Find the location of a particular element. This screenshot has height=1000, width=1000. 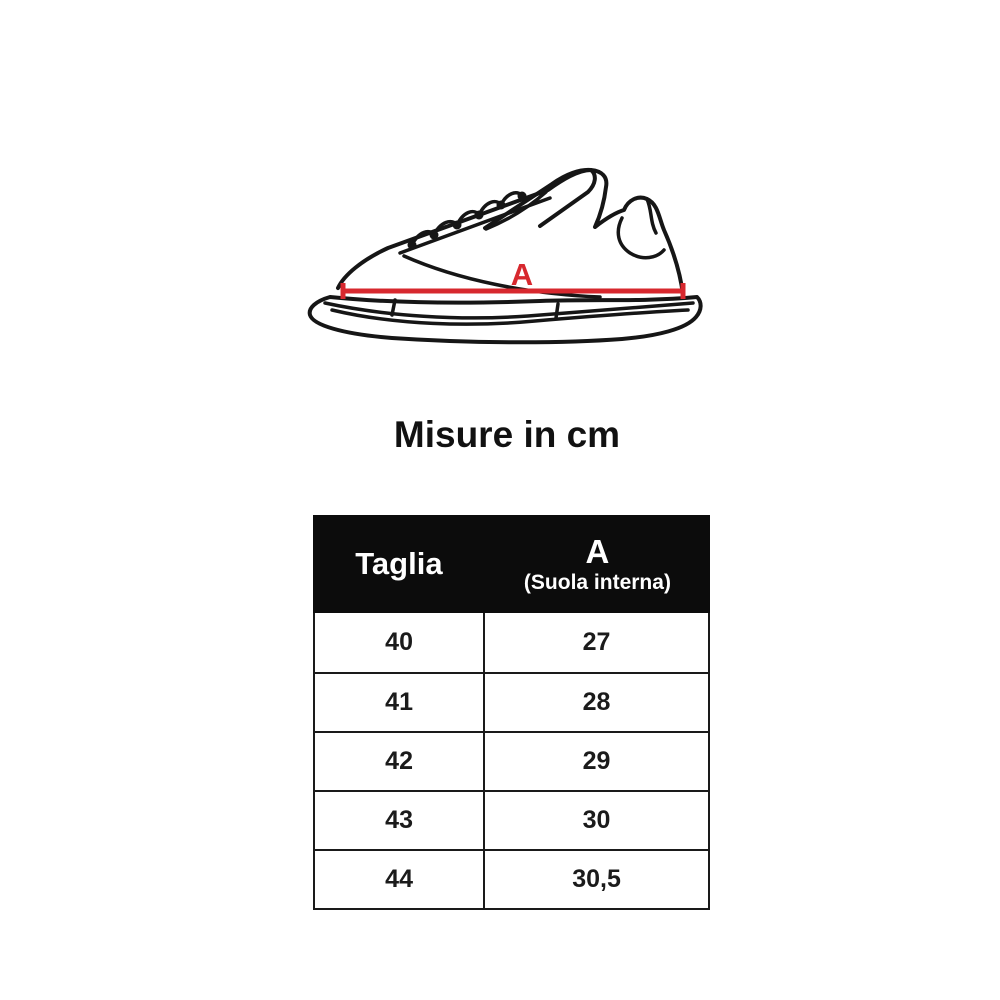

table-row: 41 28 is located at coordinates (511, 701).